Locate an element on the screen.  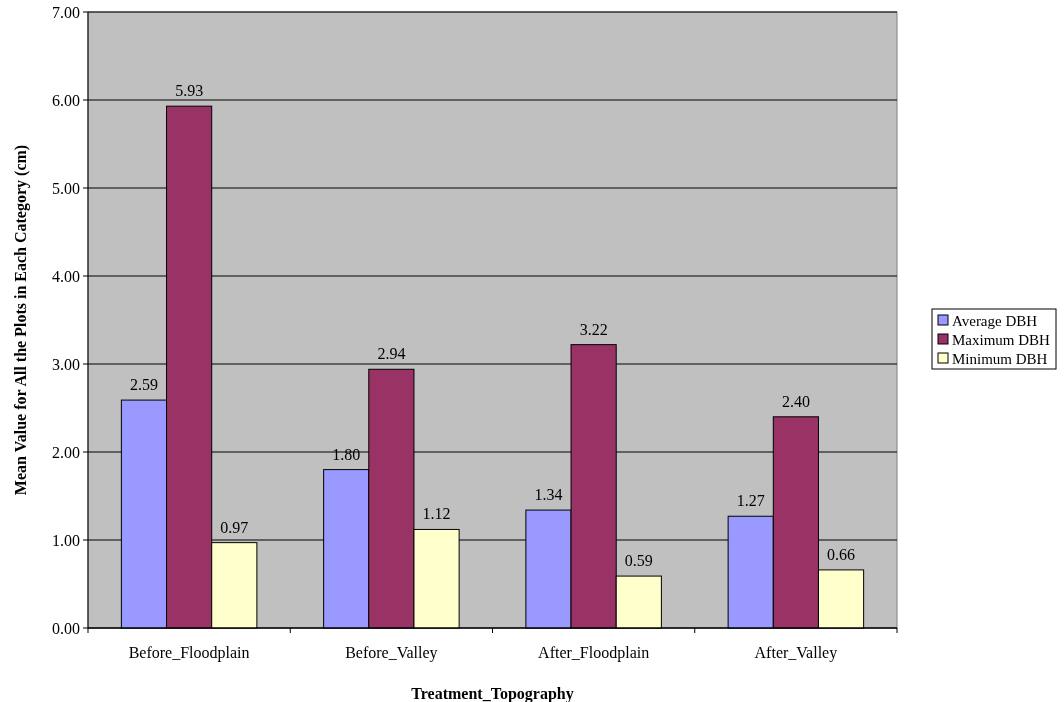
data-label: 5.93 is located at coordinates (189, 91).